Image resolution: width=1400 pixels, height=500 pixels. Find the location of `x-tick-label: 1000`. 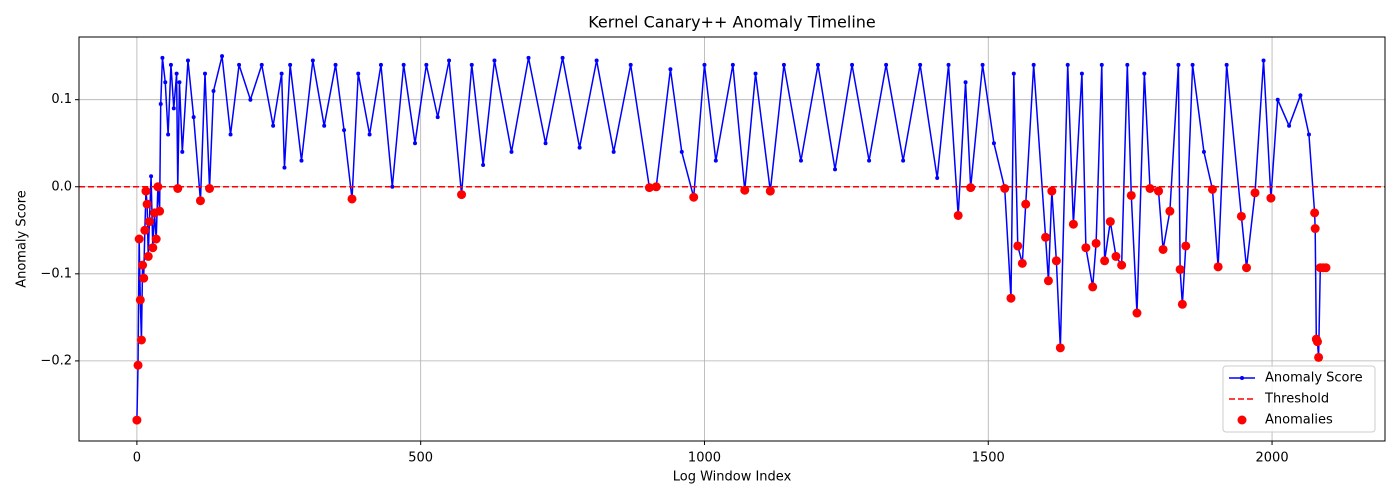

x-tick-label: 1000 is located at coordinates (704, 458).